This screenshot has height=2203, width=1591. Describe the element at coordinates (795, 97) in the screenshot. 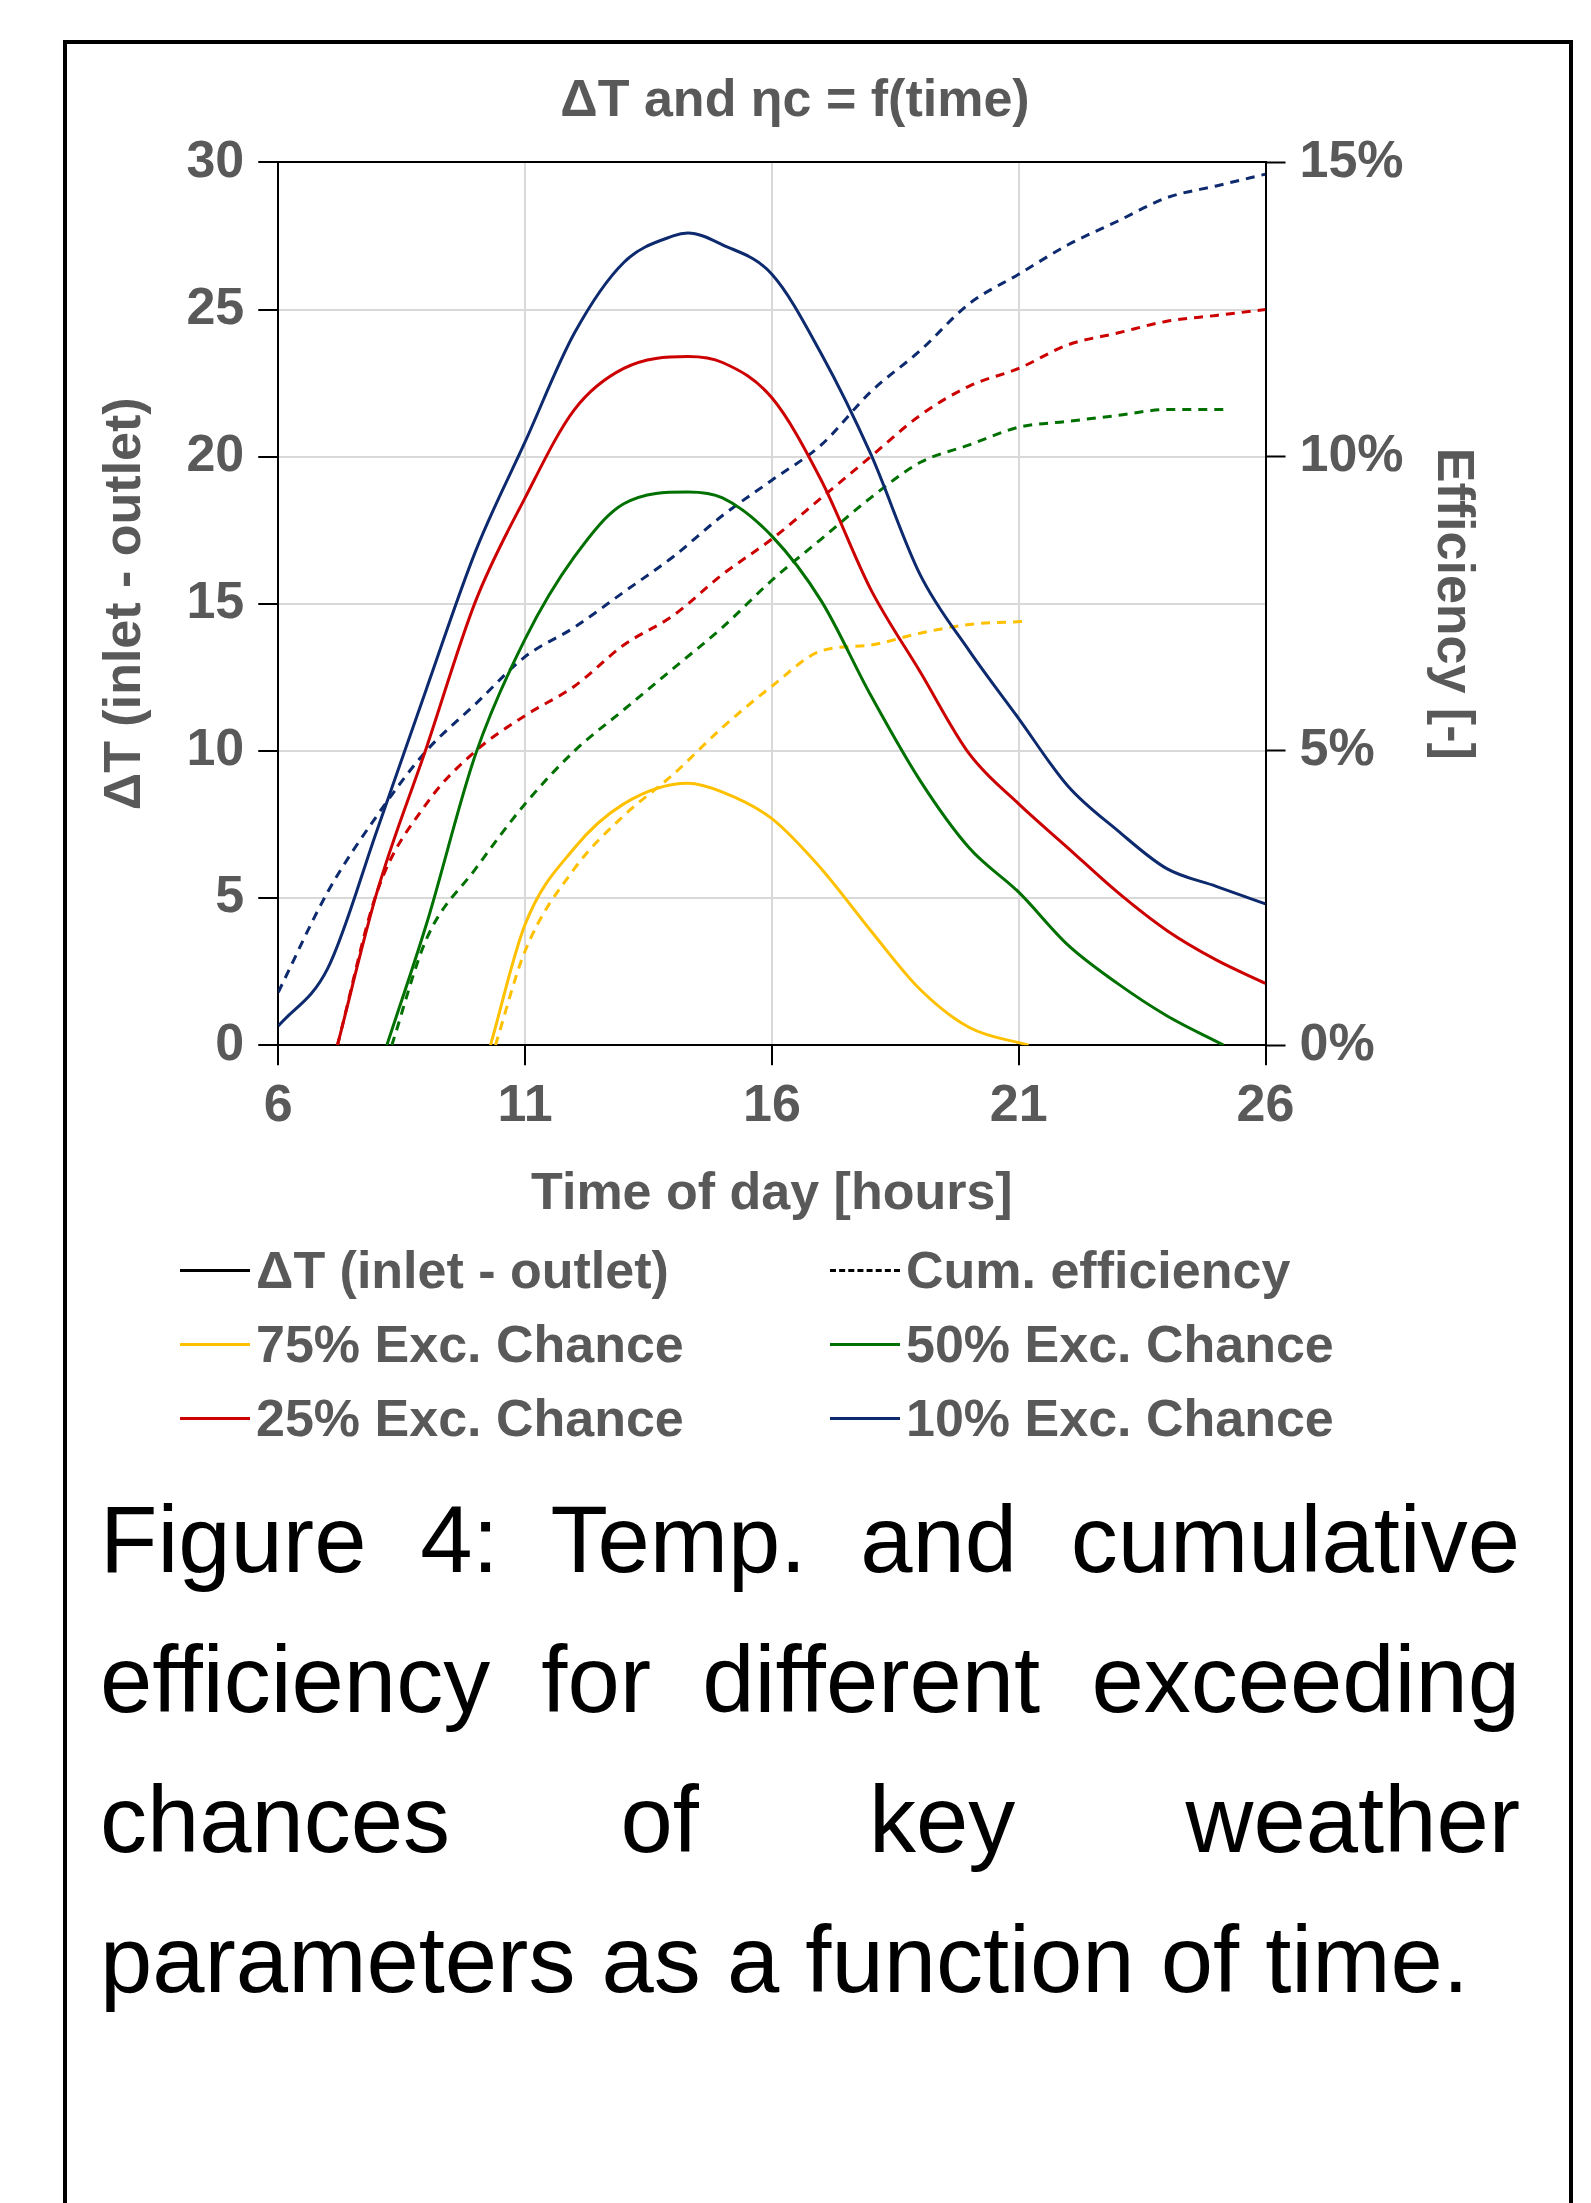

I see `chart-title: ΔT and ηc = f(time)` at that location.